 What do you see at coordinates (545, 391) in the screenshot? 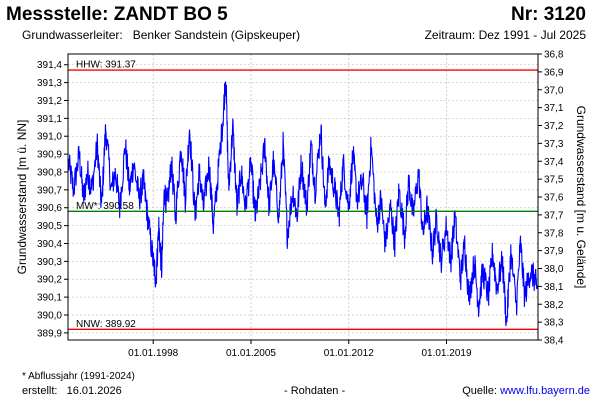
I see `source-link: www.lfu.bayern.de` at bounding box center [545, 391].